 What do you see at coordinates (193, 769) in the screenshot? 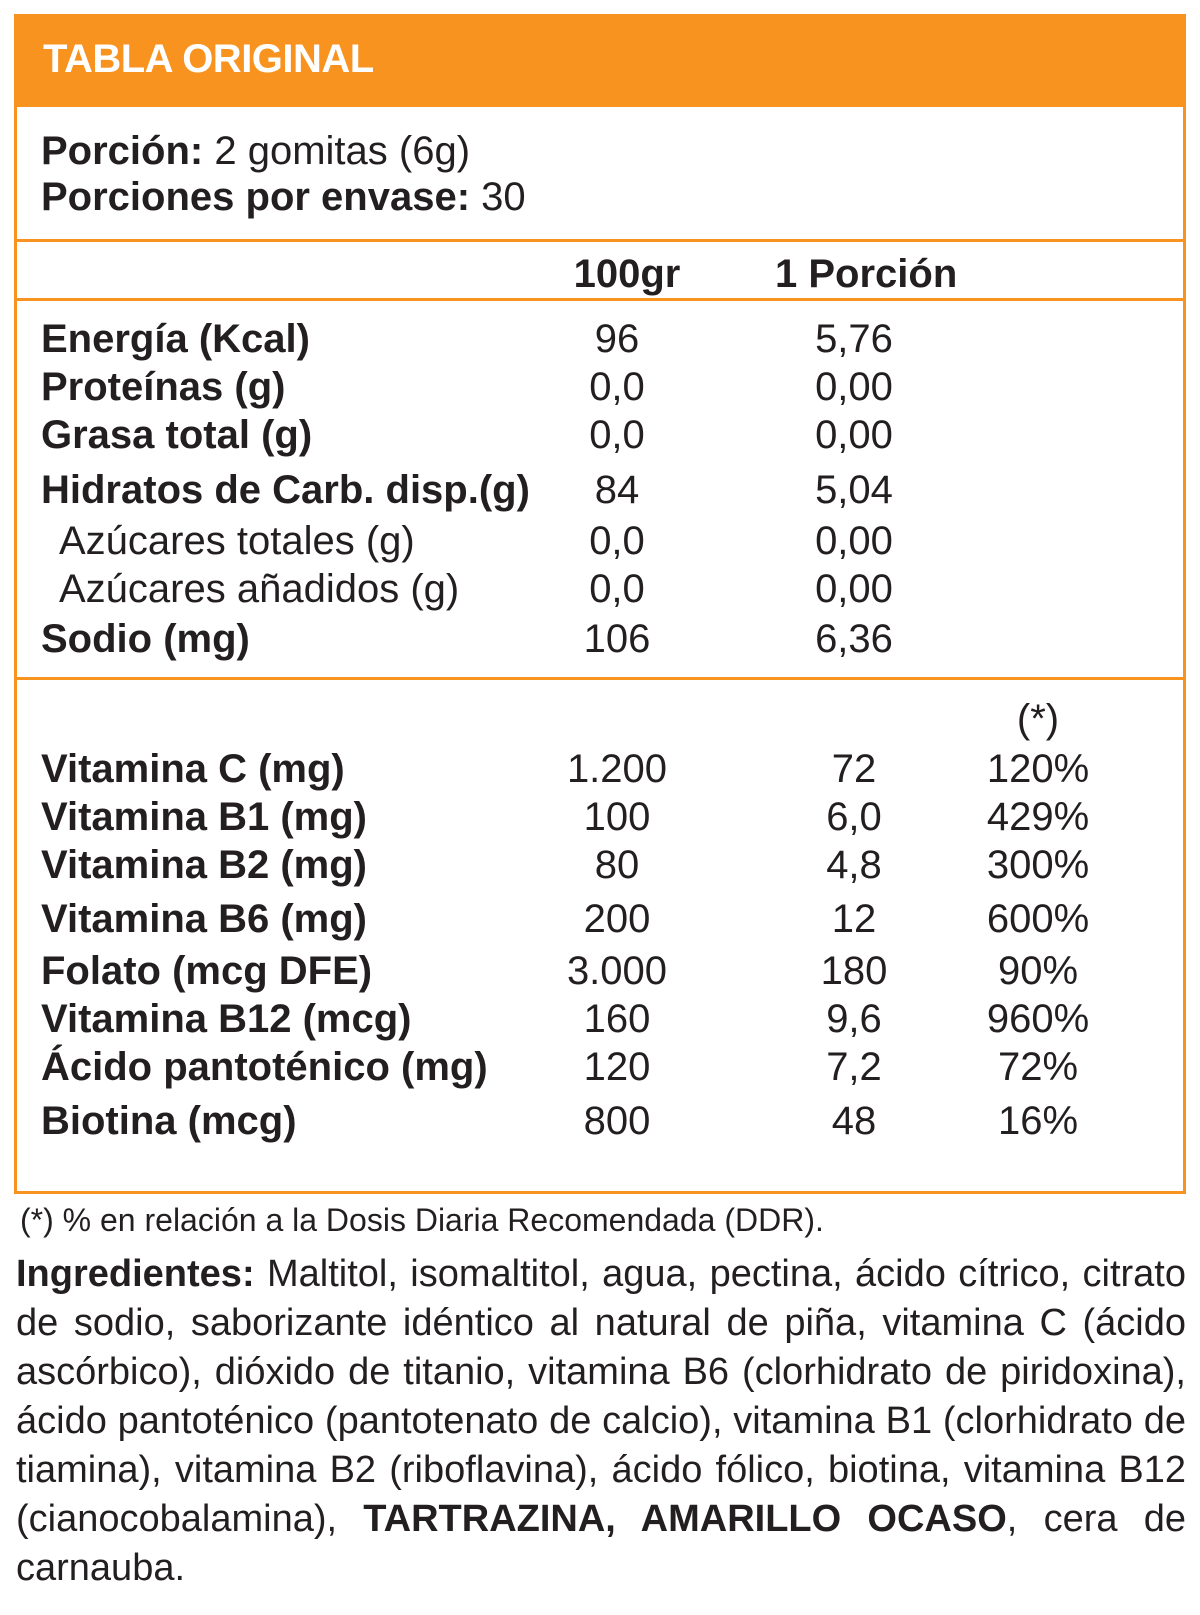
I see `vitamin-name: Vitamina C (mg)` at bounding box center [193, 769].